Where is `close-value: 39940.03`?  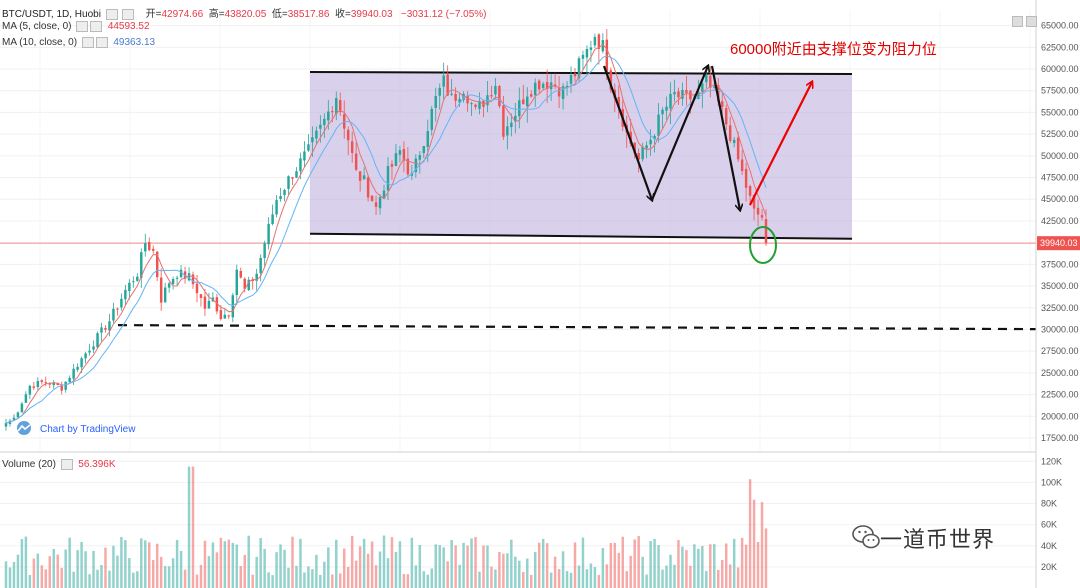 close-value: 39940.03 is located at coordinates (371, 14).